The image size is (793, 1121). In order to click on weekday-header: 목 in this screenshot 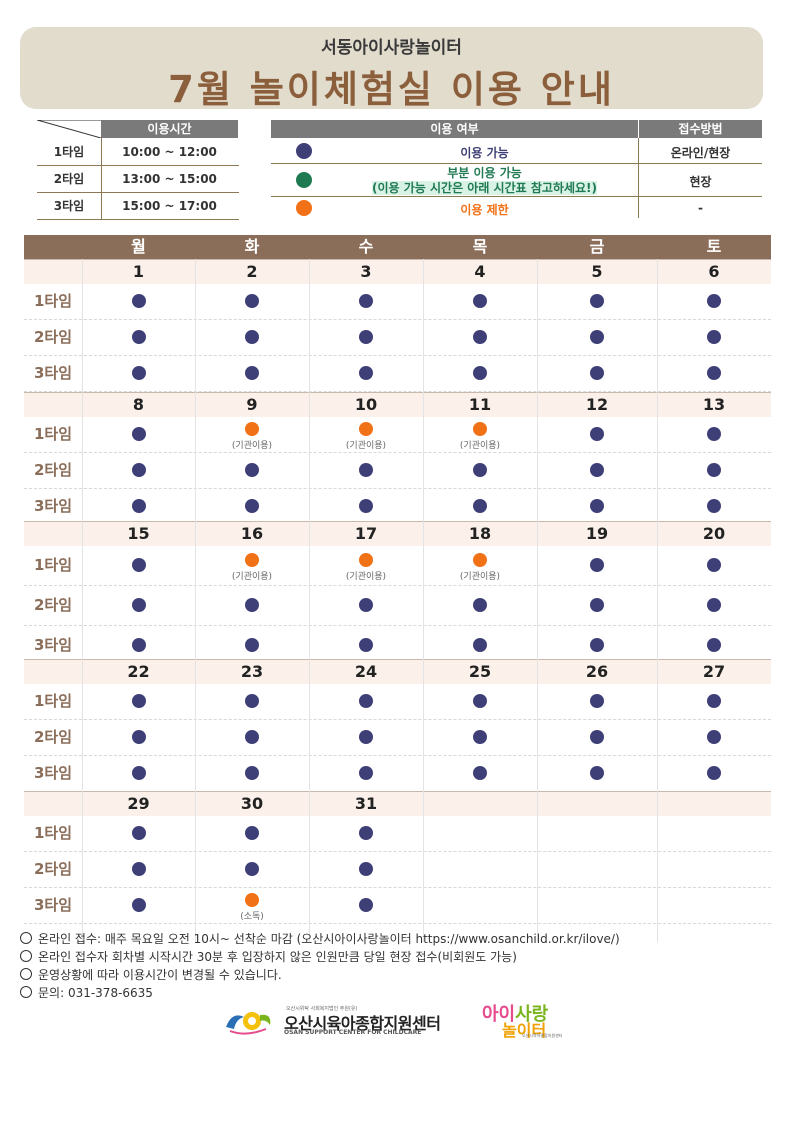, I will do `click(480, 246)`.